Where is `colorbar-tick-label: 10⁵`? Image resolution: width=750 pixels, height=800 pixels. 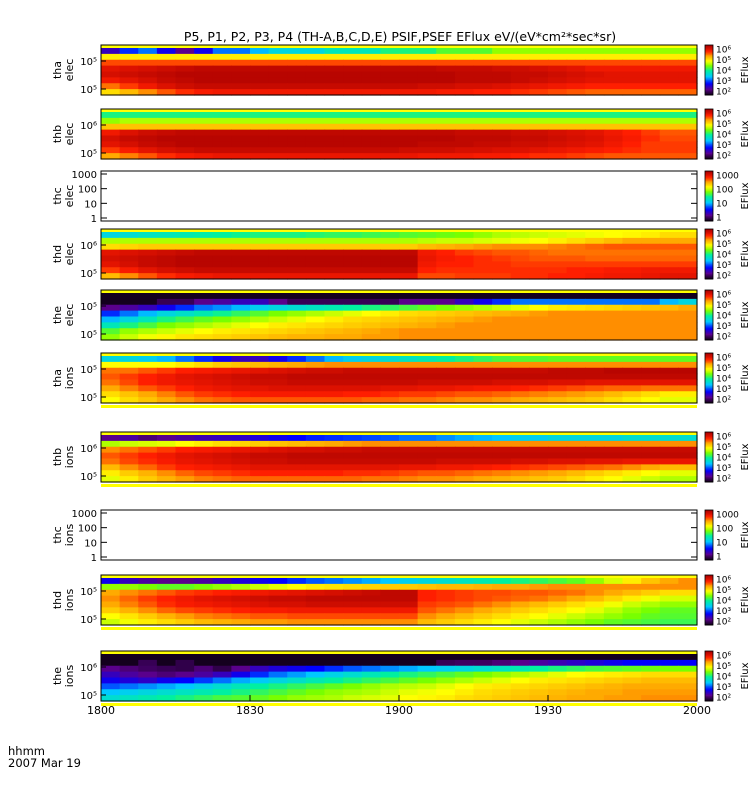
colorbar-tick-label: 10⁵ is located at coordinates (723, 61).